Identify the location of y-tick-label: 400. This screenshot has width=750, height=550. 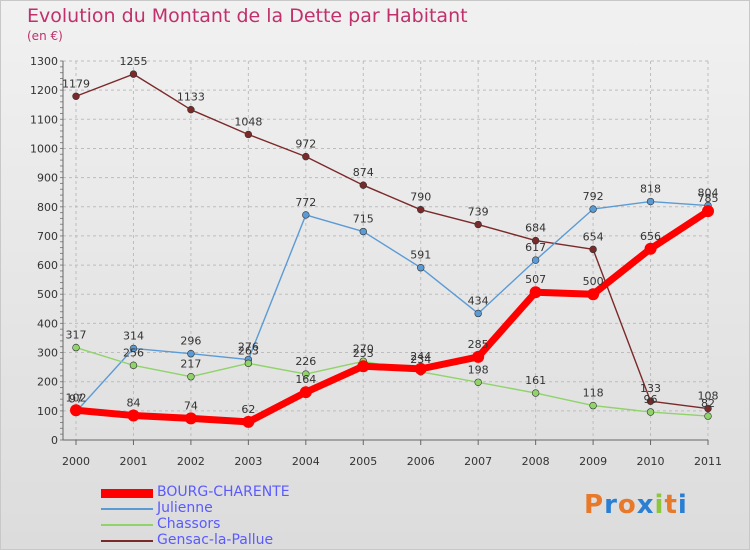
(47, 323).